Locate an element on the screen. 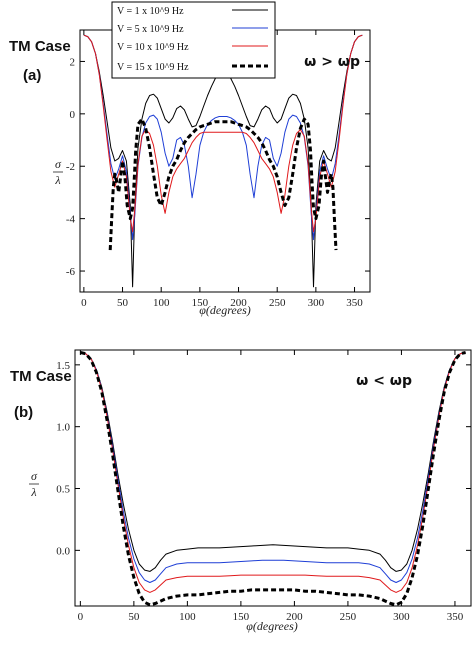  legend-box is located at coordinates (193, 40).